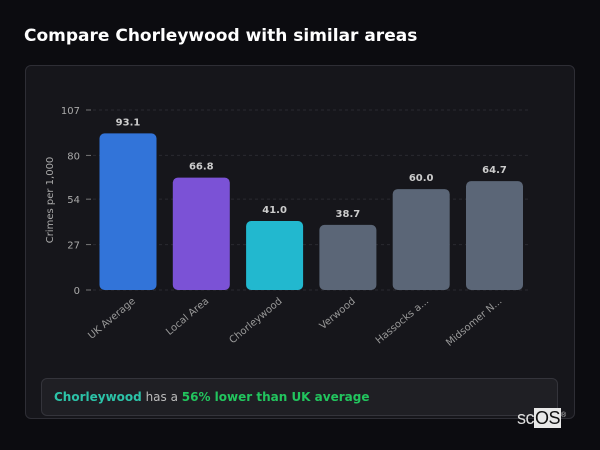 Image resolution: width=600 pixels, height=450 pixels. Describe the element at coordinates (221, 36) in the screenshot. I see `page-title: Compare Chorleywood with similar areas` at that location.